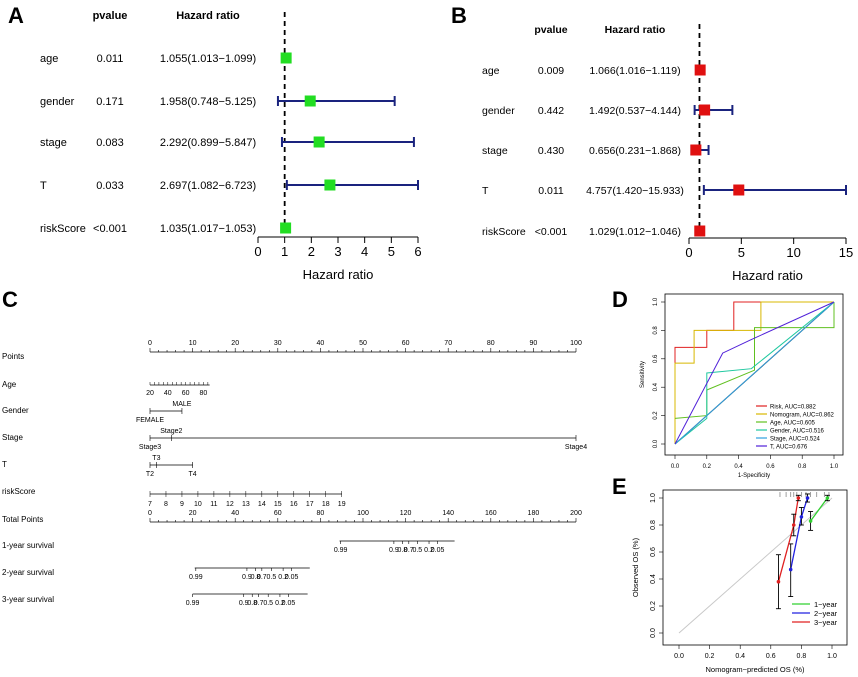 This screenshot has width=858, height=677. I want to click on row-hr-text: 0.656(0.231−1.868), so click(635, 151).